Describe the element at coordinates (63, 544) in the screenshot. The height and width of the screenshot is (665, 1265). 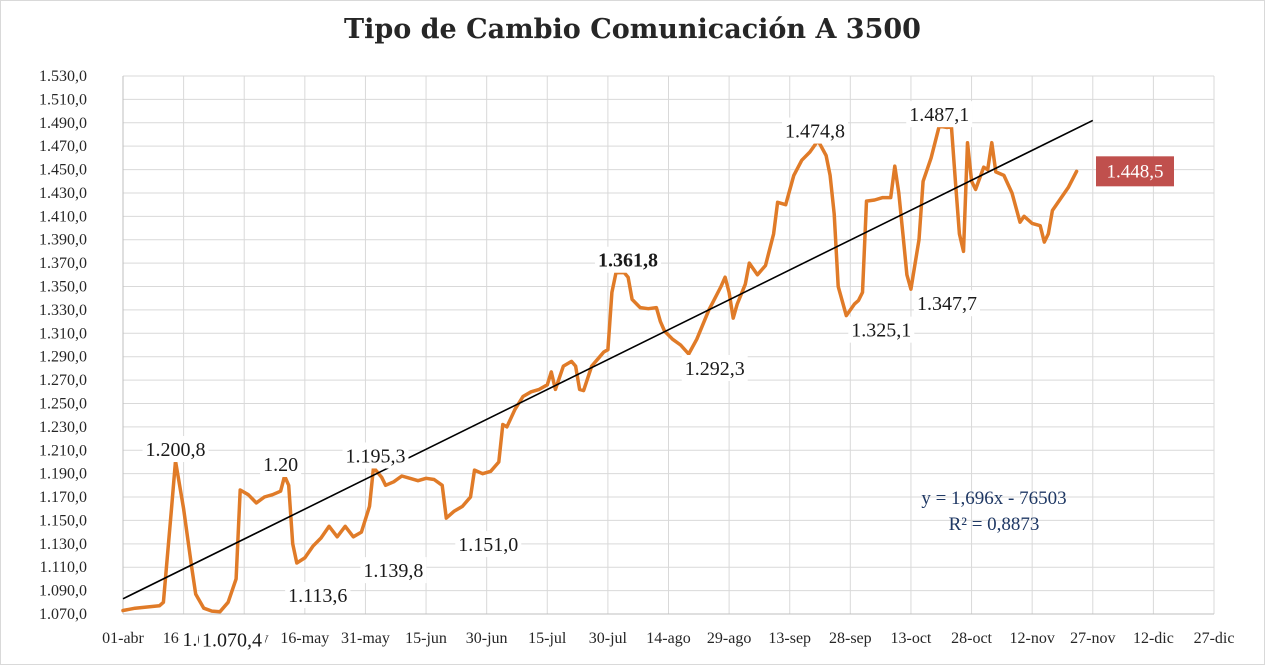
I see `y-tick-label: 1.130,0` at that location.